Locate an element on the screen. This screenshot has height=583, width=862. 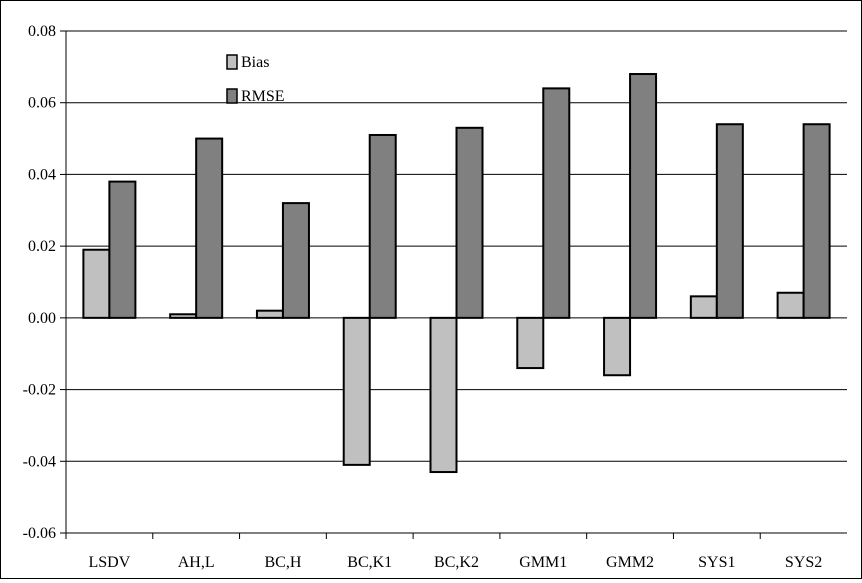
x-tick-label: BC,K2 is located at coordinates (456, 562).